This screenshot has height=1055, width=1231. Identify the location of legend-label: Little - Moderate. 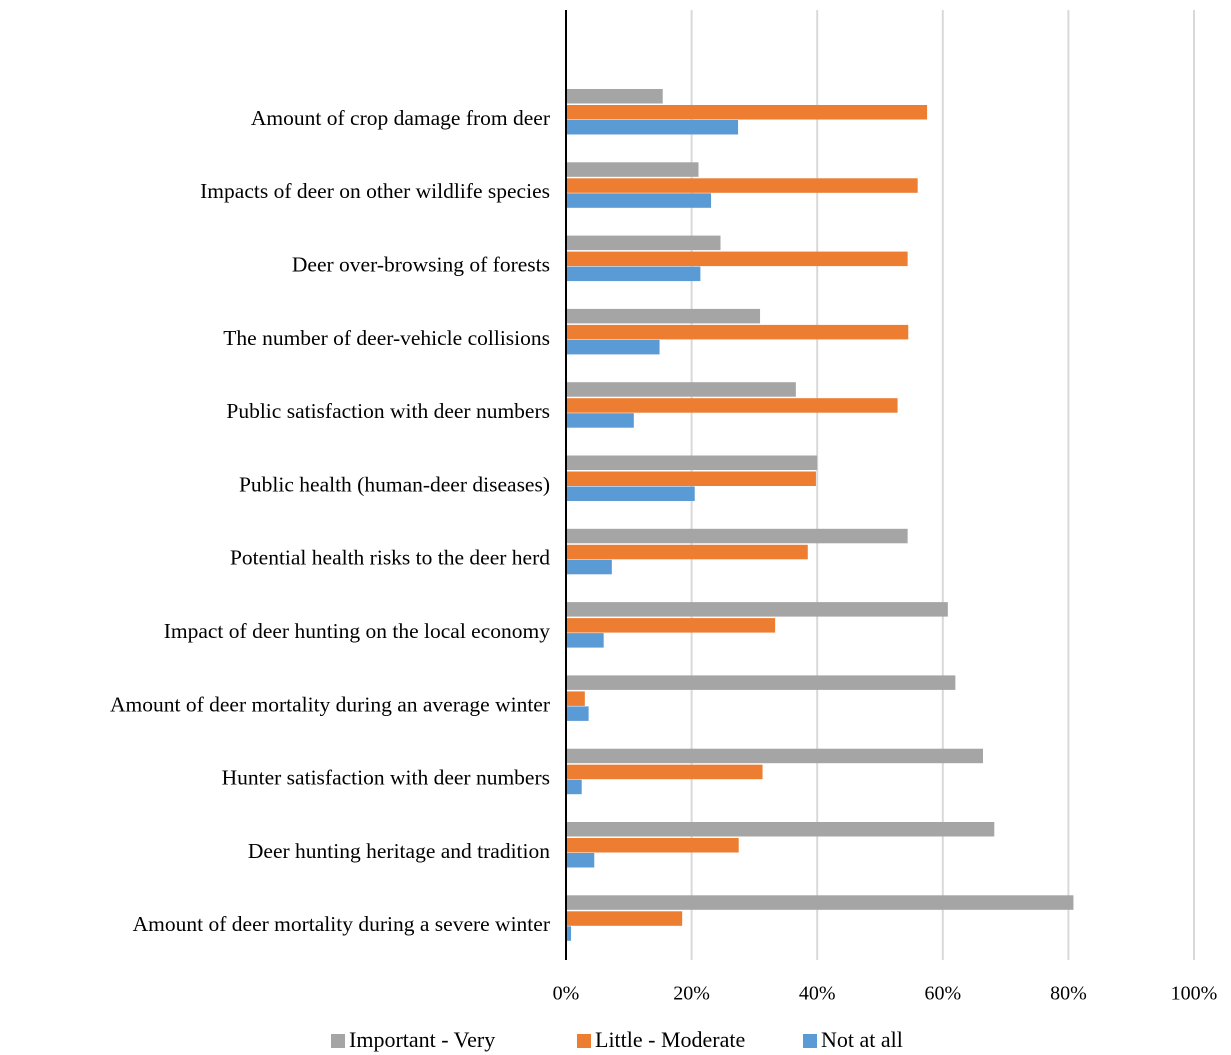
(670, 1039).